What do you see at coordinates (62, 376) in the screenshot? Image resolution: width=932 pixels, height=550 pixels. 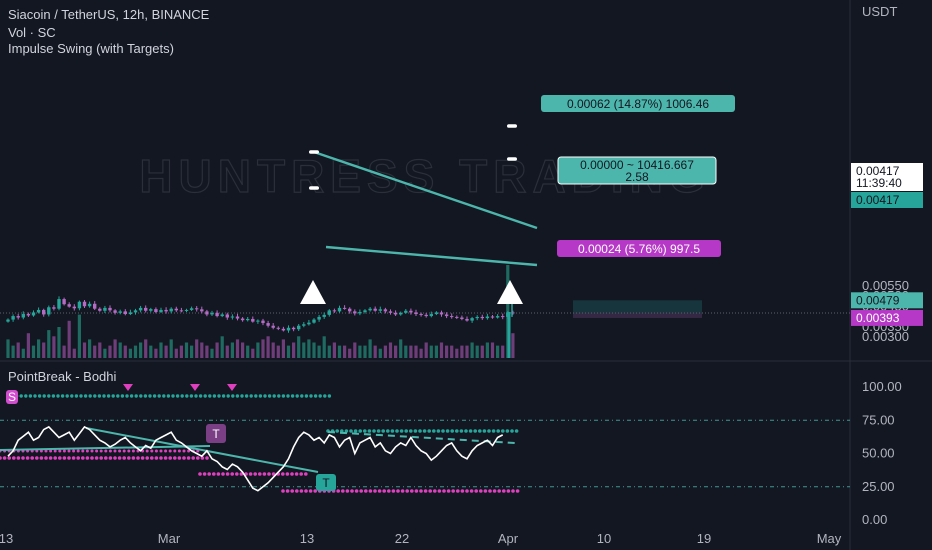 I see `oscillator-legend: PointBreak - Bodhi` at bounding box center [62, 376].